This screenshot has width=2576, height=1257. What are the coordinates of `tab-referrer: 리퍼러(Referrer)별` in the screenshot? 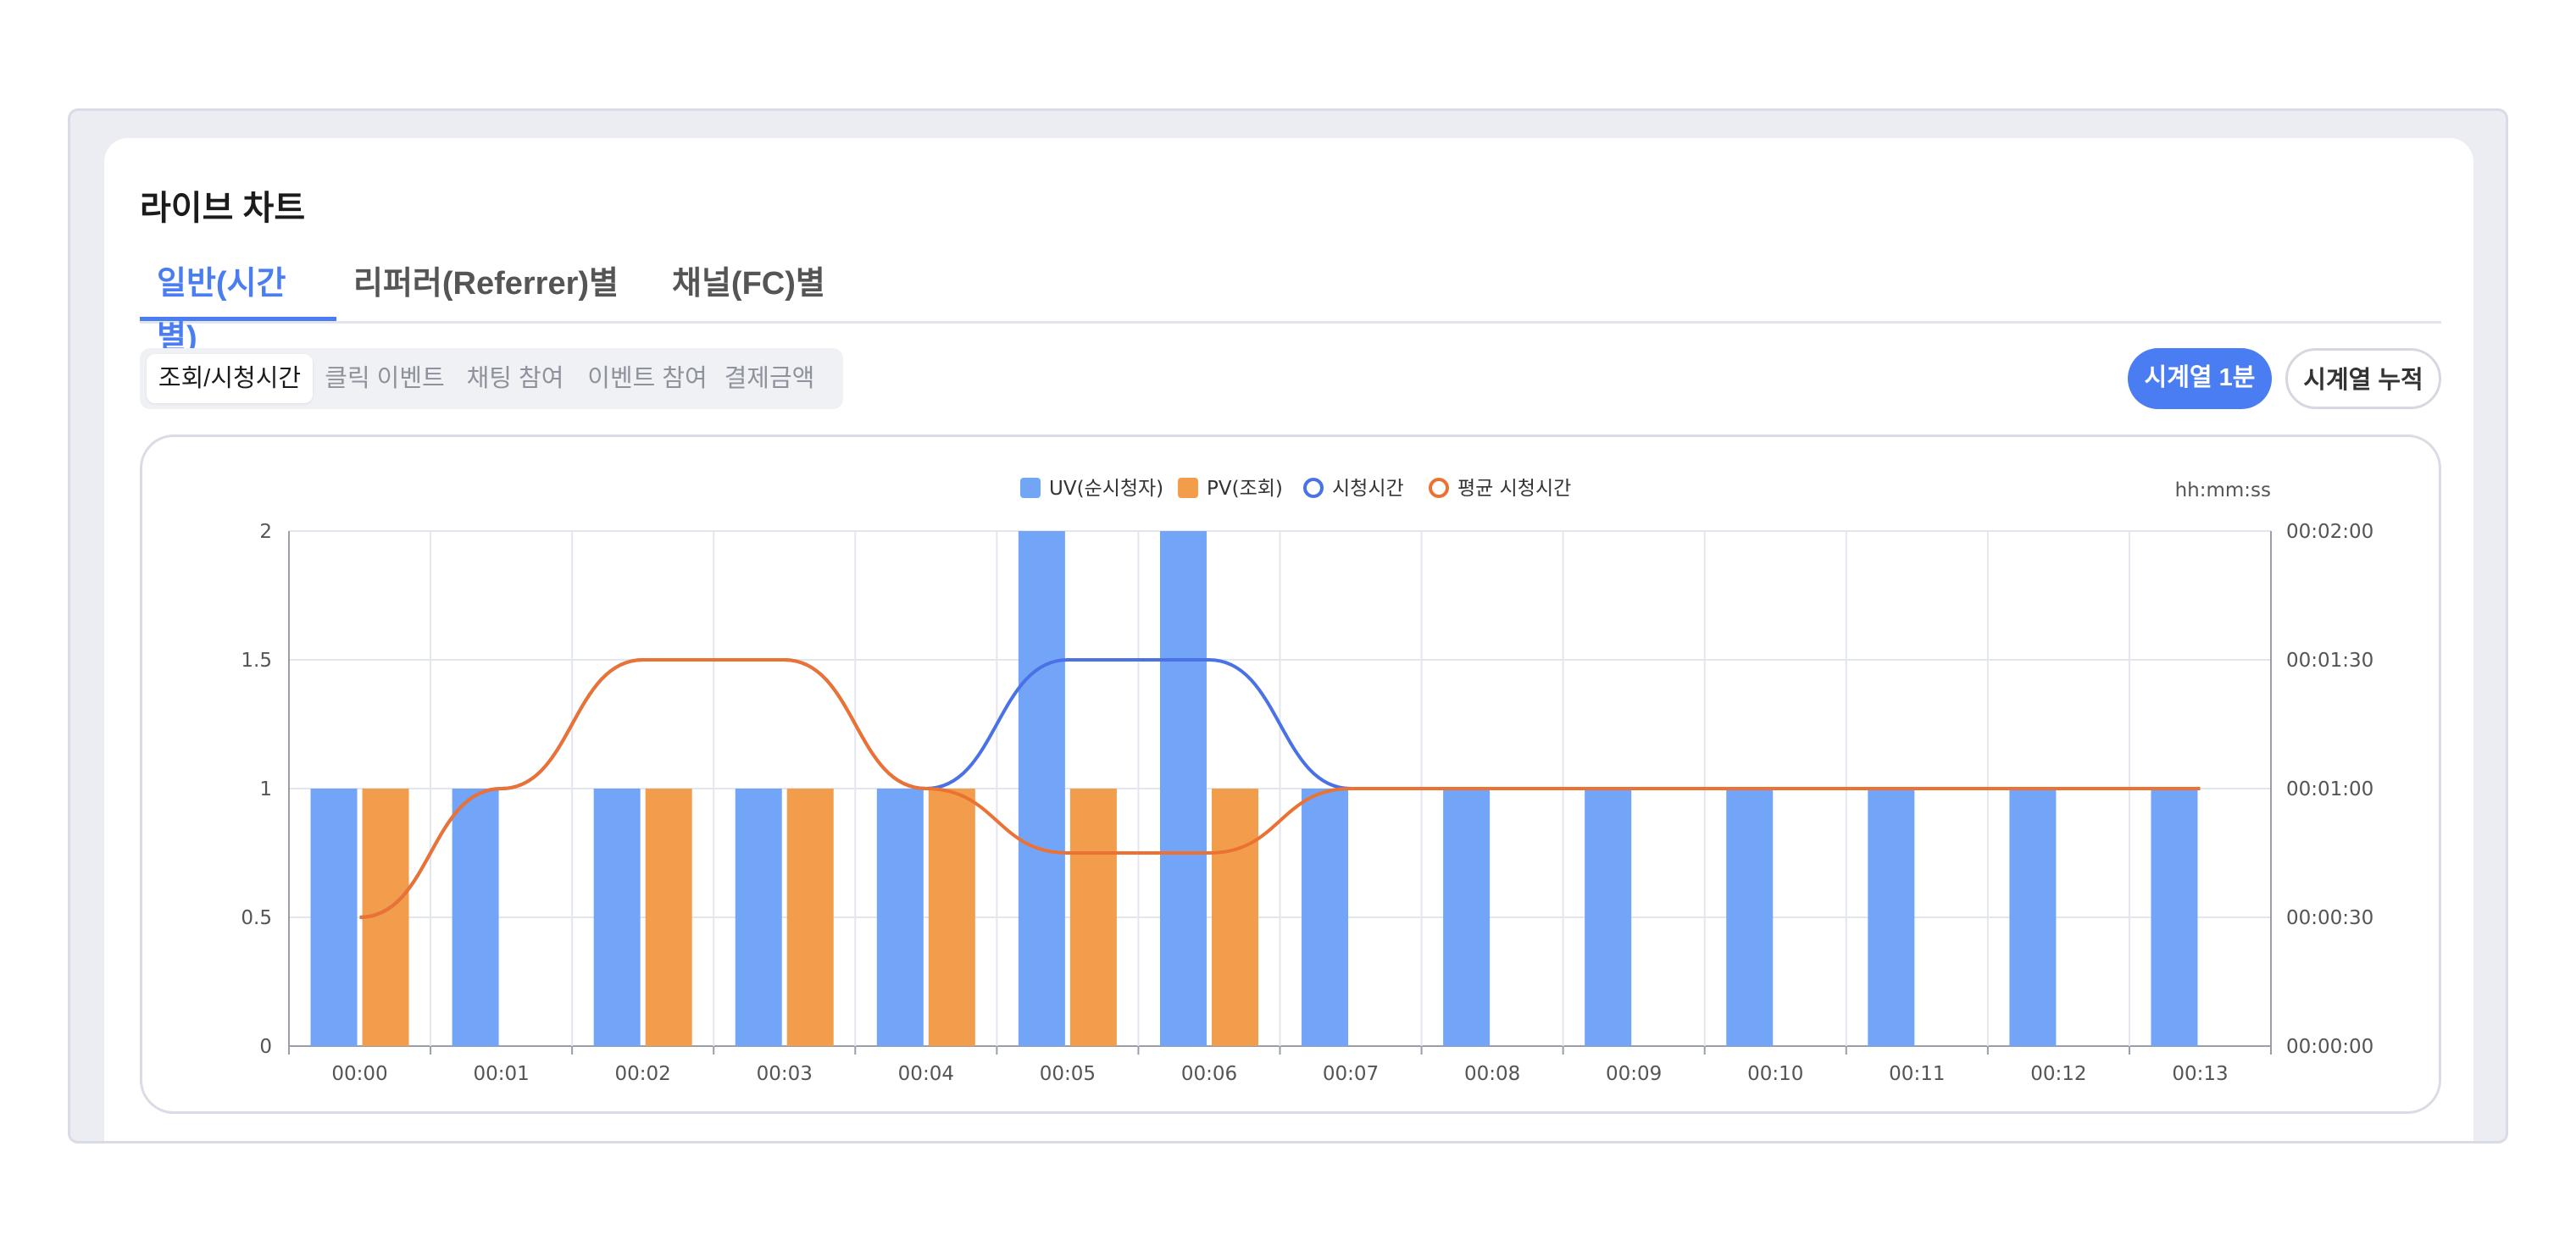 It's located at (486, 284).